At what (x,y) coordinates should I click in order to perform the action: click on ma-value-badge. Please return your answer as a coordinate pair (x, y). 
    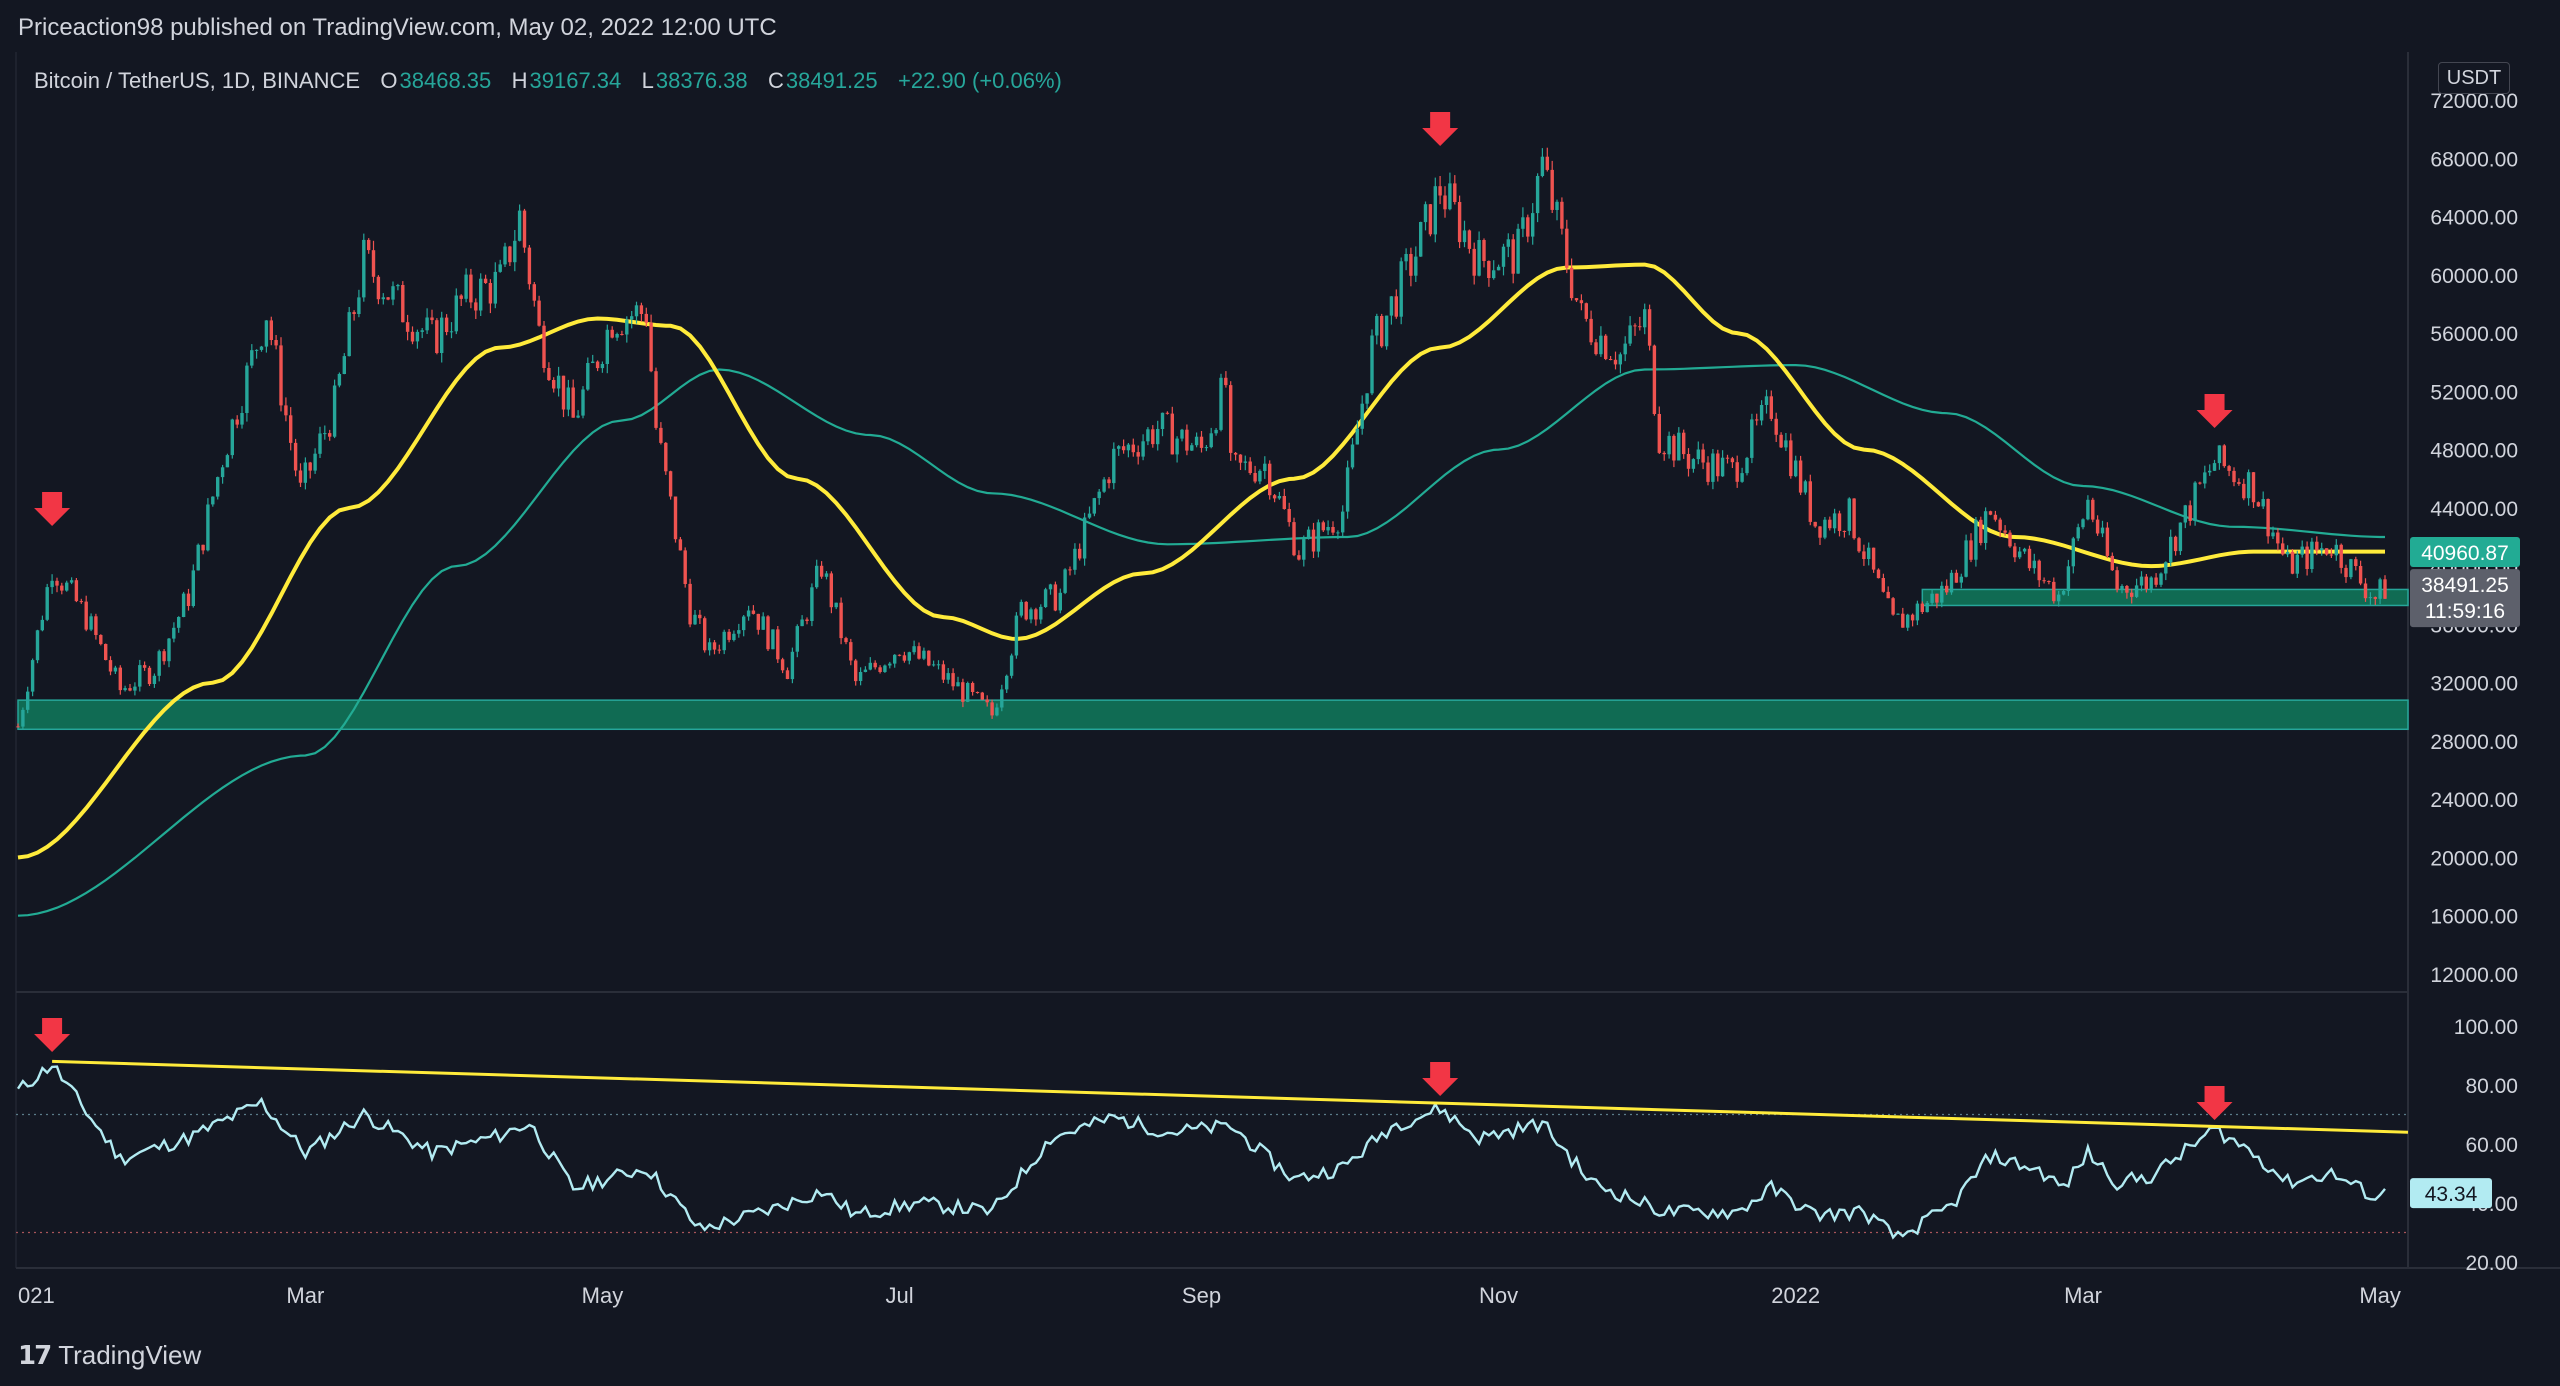
    Looking at the image, I should click on (2465, 552).